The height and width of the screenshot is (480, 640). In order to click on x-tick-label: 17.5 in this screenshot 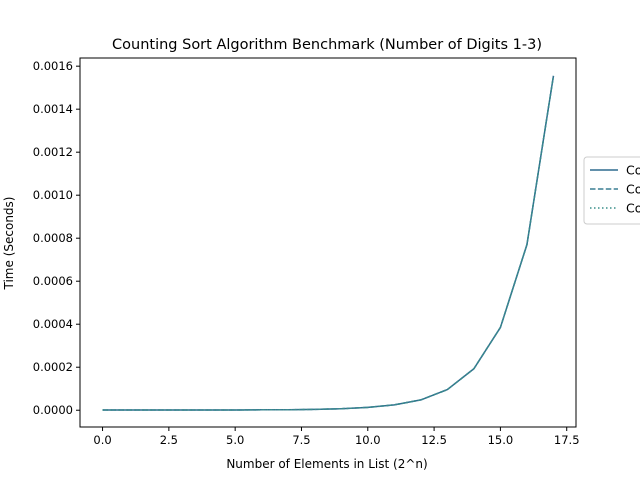, I will do `click(567, 440)`.